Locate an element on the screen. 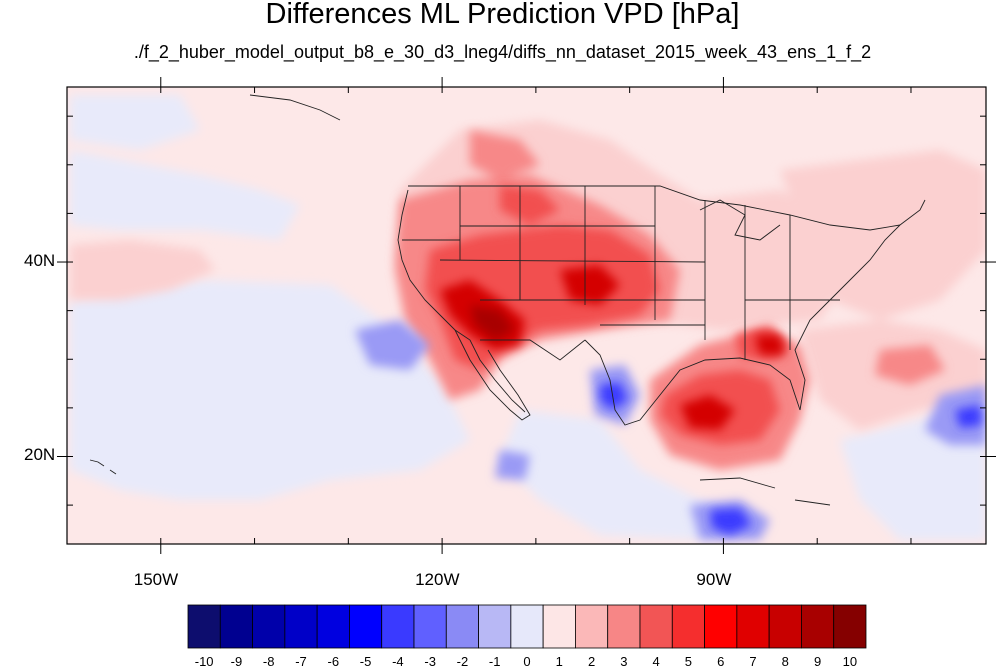 This screenshot has width=1005, height=672. colorbar-label: 2 is located at coordinates (591, 661).